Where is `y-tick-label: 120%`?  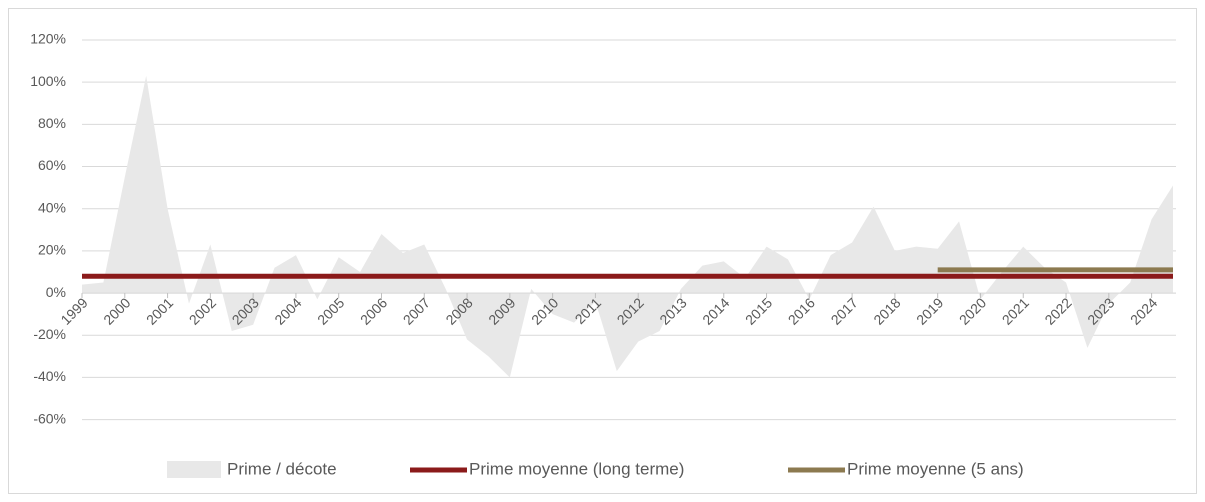 y-tick-label: 120% is located at coordinates (48, 39).